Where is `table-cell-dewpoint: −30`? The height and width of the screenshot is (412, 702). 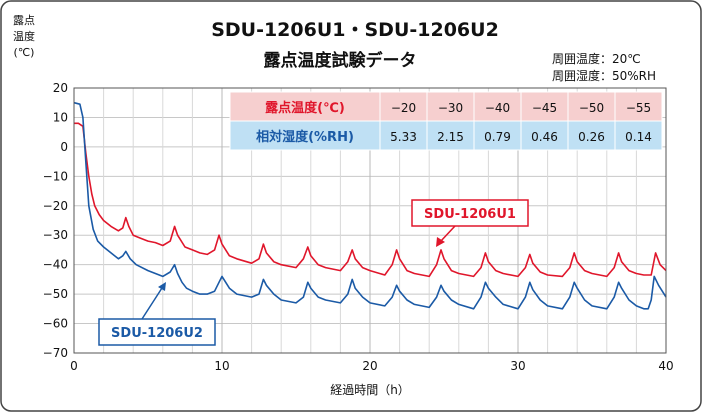
table-cell-dewpoint: −30 is located at coordinates (450, 108).